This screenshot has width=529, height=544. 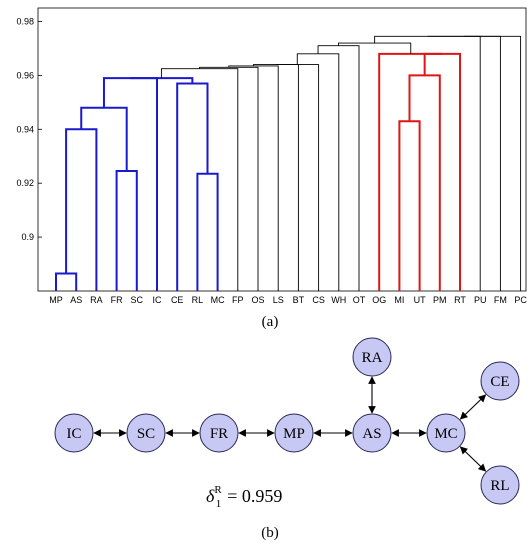 I want to click on leaf-label: FR, so click(x=117, y=300).